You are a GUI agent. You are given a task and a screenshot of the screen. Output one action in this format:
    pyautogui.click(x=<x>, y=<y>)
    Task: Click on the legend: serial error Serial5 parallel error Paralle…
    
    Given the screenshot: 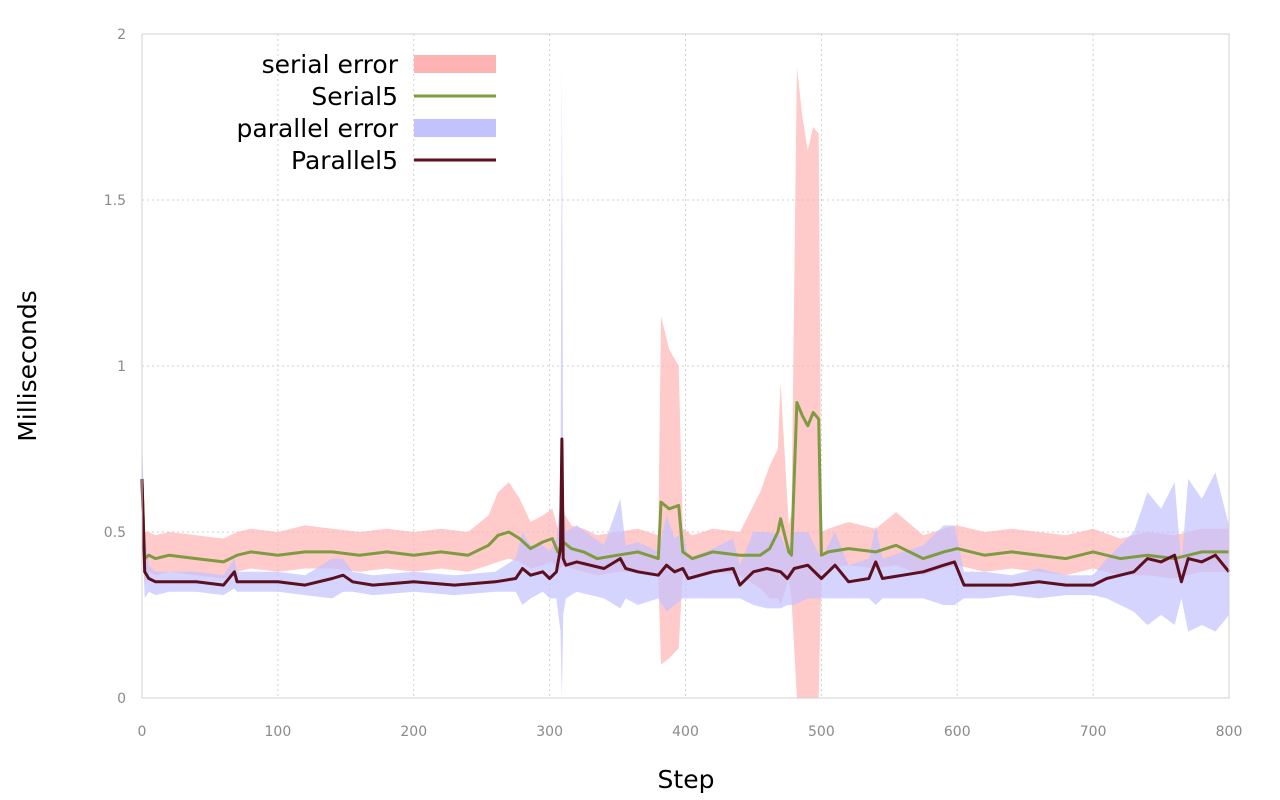 What is the action you would take?
    pyautogui.click(x=366, y=112)
    